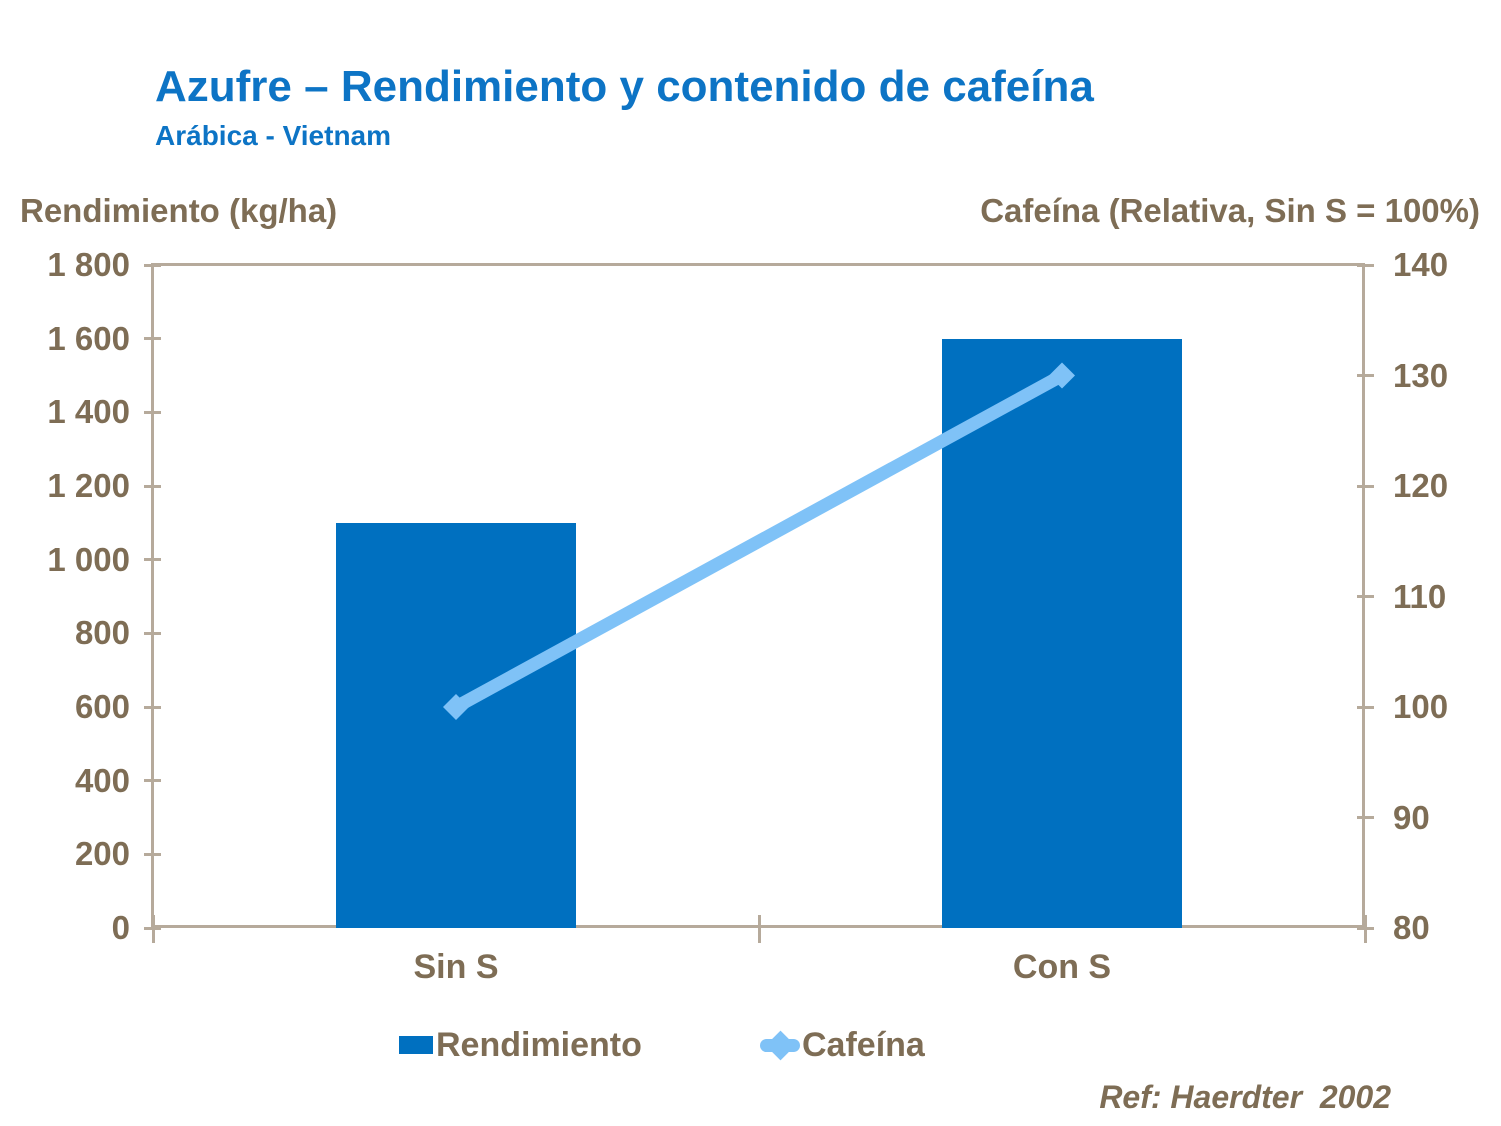 The image size is (1501, 1126). Describe the element at coordinates (1245, 1097) in the screenshot. I see `reference-text: Ref: Haerdter 2002` at that location.